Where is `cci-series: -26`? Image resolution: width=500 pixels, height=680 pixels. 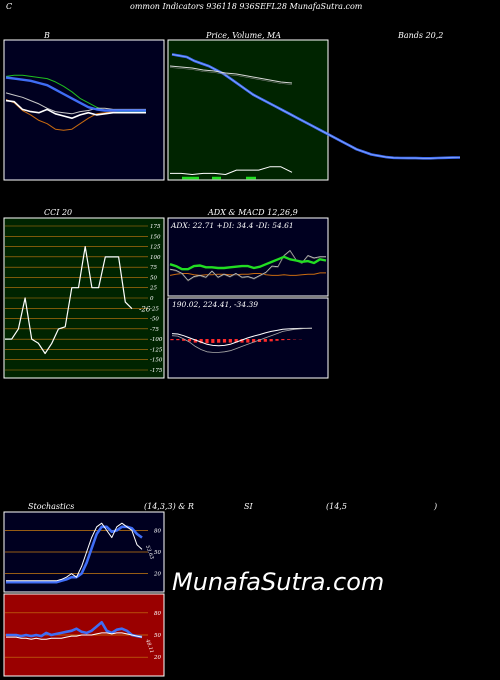
cci-series: -26 is located at coordinates (78, 300).